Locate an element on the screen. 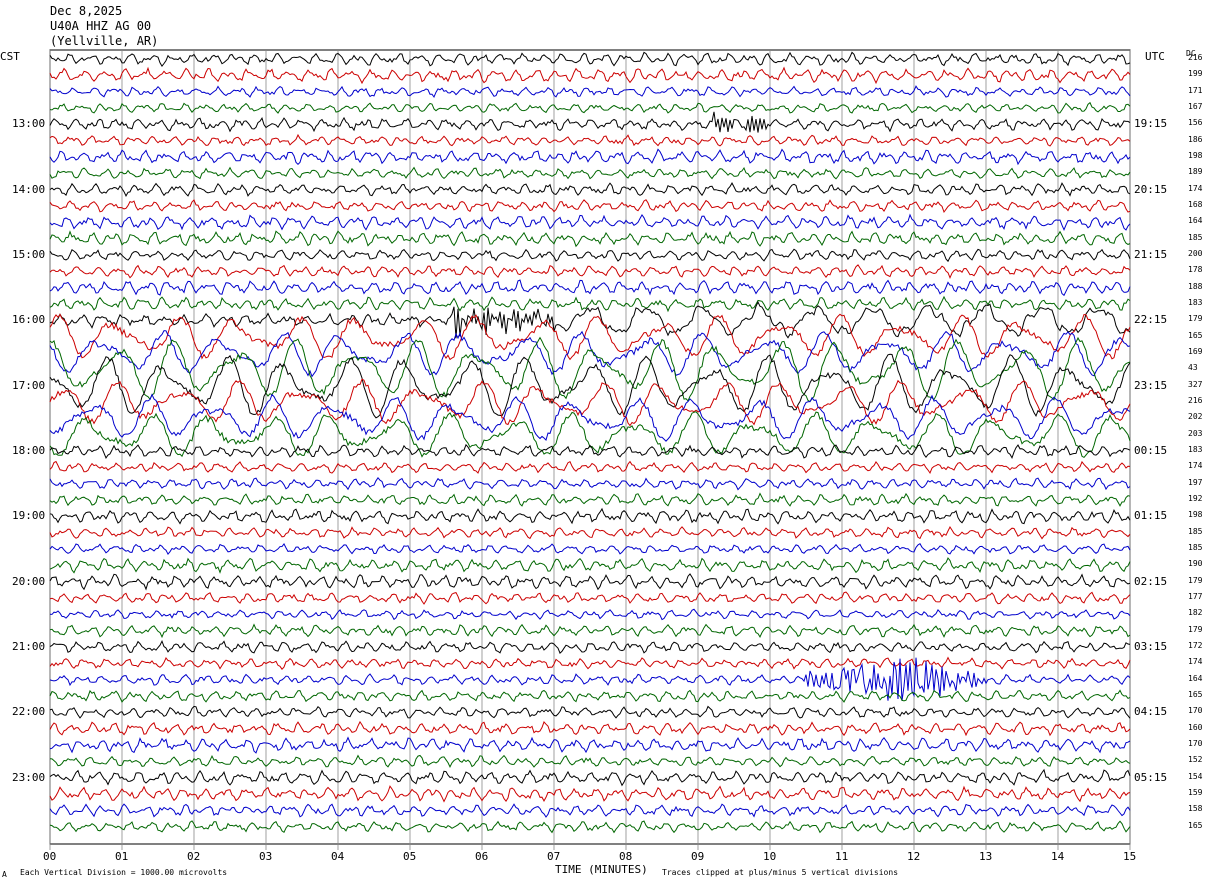 The height and width of the screenshot is (886, 1210). dc-offset-label: 186 is located at coordinates (1195, 139).